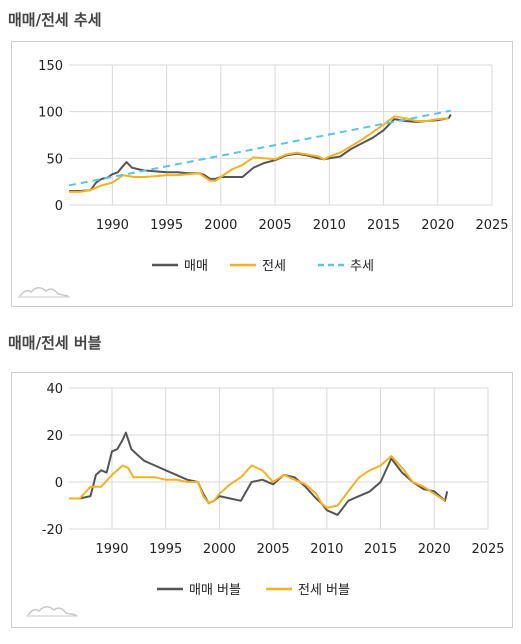 The height and width of the screenshot is (644, 521). What do you see at coordinates (324, 590) in the screenshot?
I see `bubble-legend-label-1: 전세 버블` at bounding box center [324, 590].